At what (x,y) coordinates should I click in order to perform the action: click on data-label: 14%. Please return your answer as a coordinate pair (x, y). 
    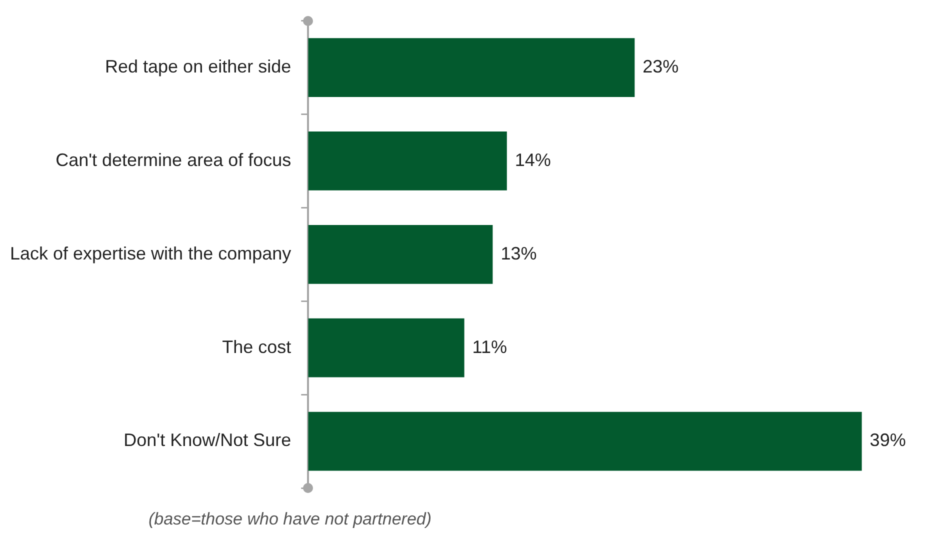
    Looking at the image, I should click on (532, 160).